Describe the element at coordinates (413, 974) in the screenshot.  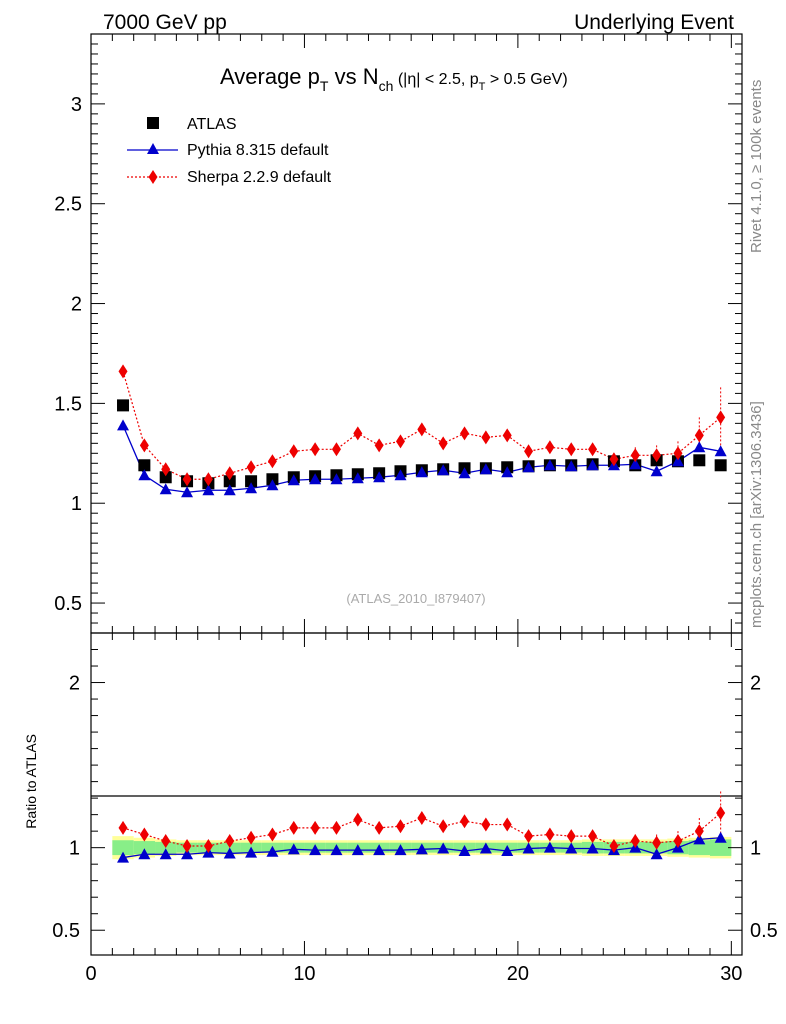
I see `x-tick-labels: 0 10 20 30` at that location.